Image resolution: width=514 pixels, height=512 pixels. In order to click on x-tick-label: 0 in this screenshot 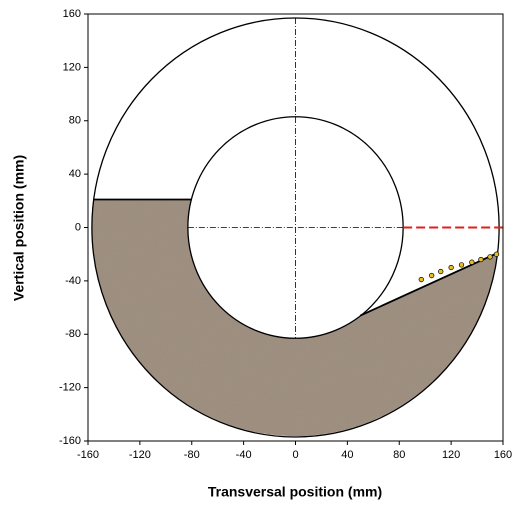, I will do `click(295, 455)`.